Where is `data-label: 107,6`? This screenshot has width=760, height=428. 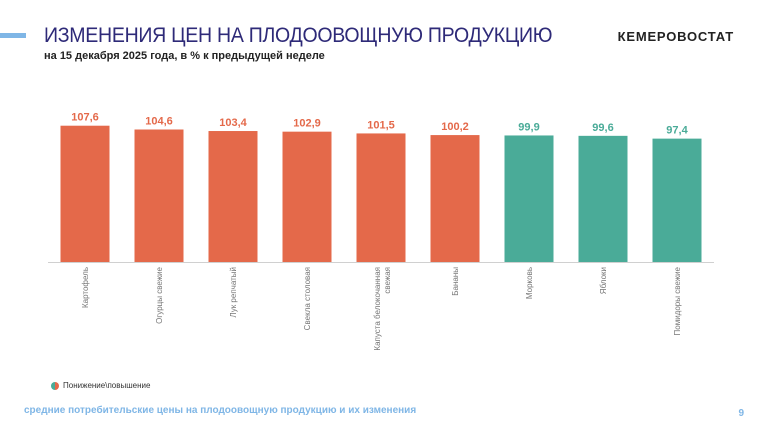 data-label: 107,6 is located at coordinates (85, 118).